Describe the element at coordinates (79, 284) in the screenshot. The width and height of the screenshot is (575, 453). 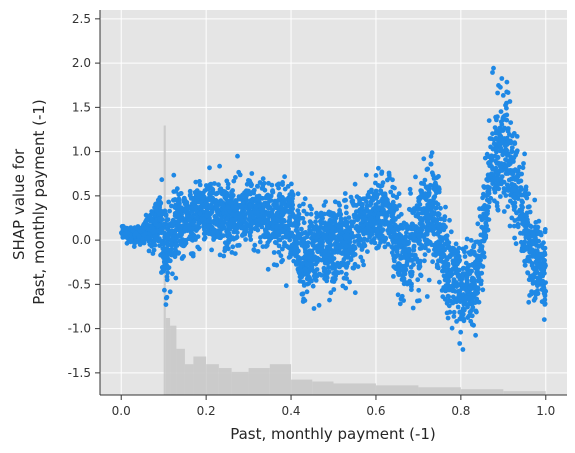
I see `y-tick-label: -0.5` at that location.